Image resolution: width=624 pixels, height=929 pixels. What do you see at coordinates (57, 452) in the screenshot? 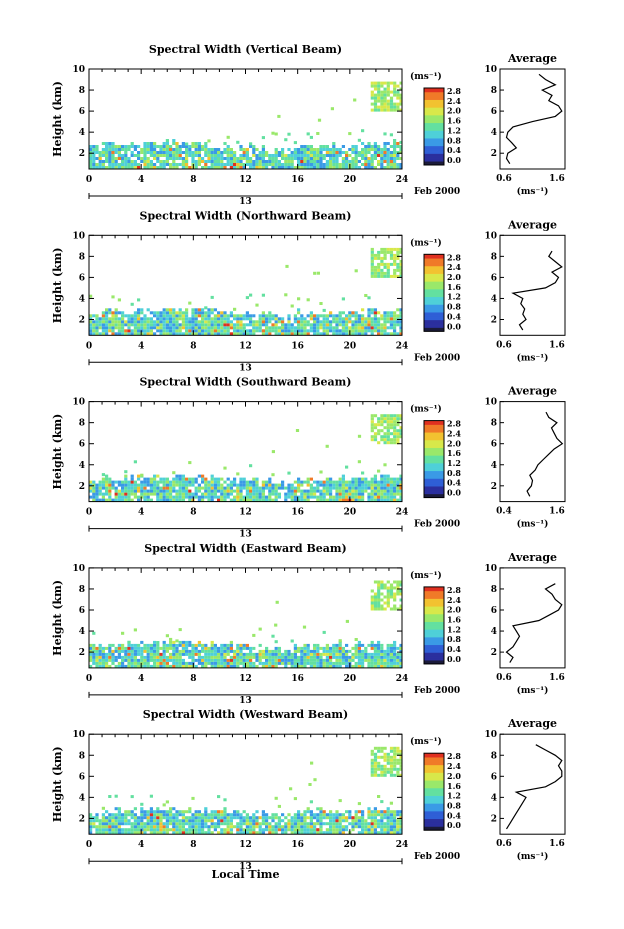
I see `y-axis-label: Height (km)` at bounding box center [57, 452].